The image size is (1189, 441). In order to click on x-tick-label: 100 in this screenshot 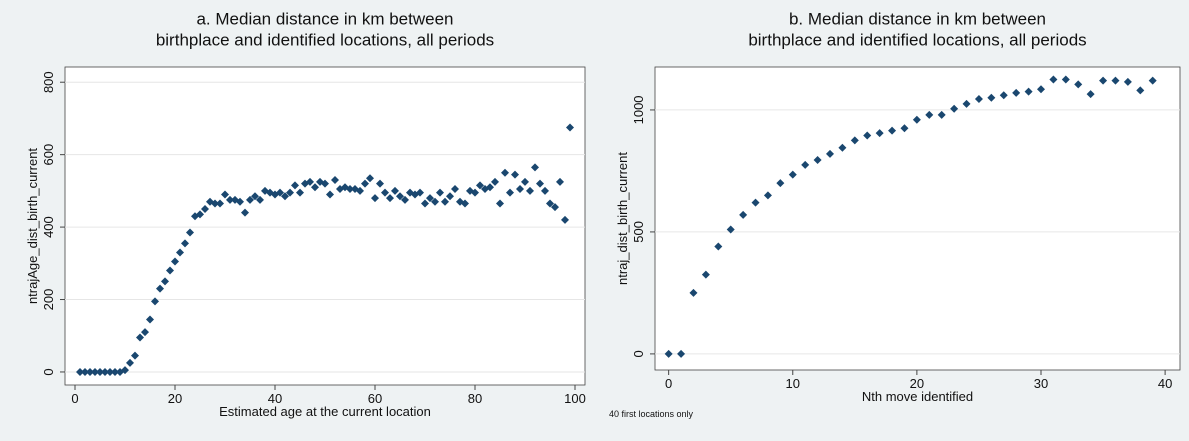, I will do `click(575, 398)`.